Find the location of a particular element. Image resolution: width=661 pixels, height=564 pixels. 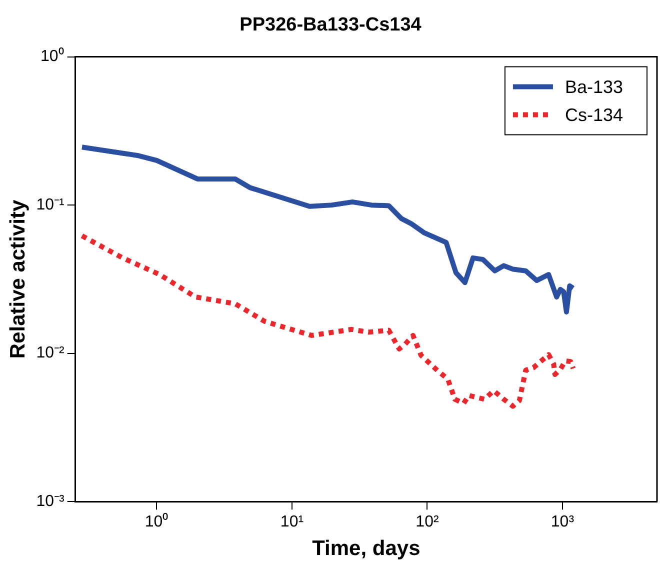

chart-title: PP326-Ba133-Cs134 is located at coordinates (331, 25).